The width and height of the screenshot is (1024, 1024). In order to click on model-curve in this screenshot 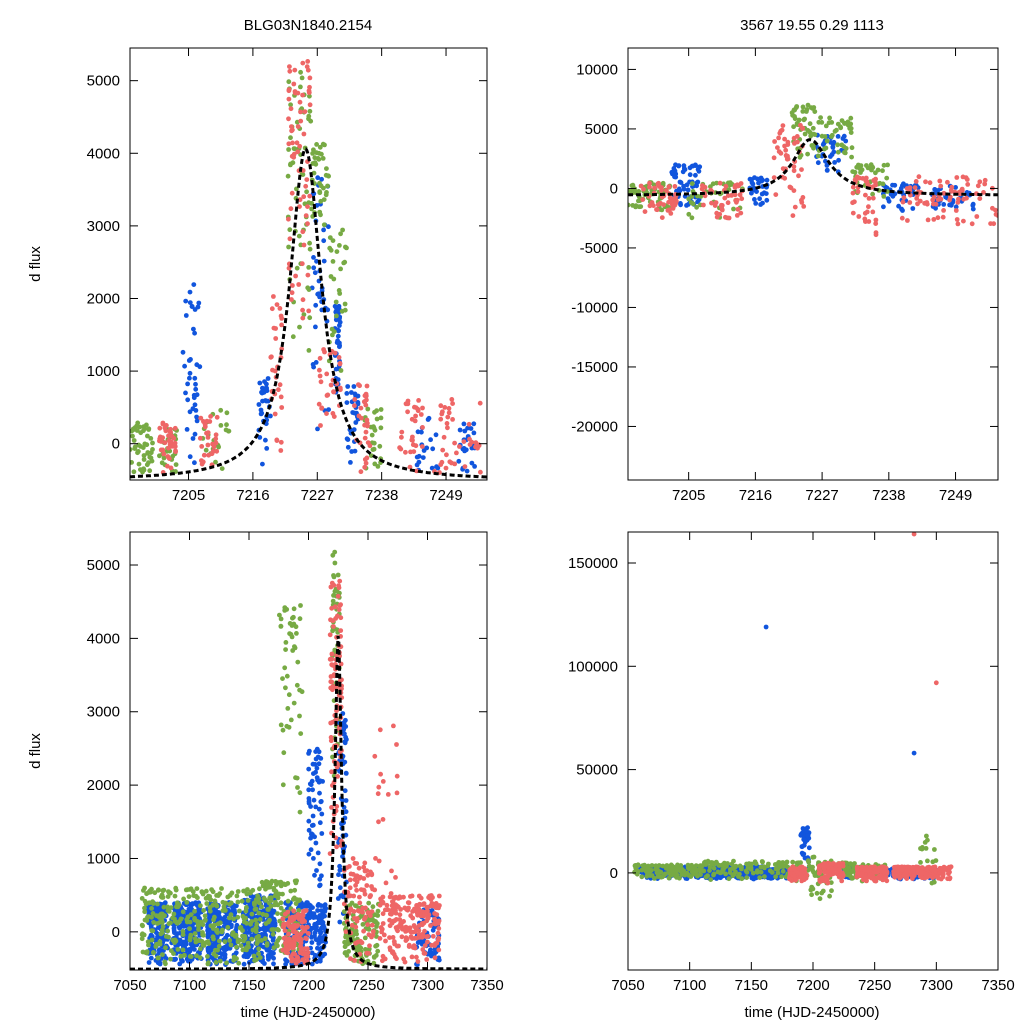, I will do `click(308, 313)`.